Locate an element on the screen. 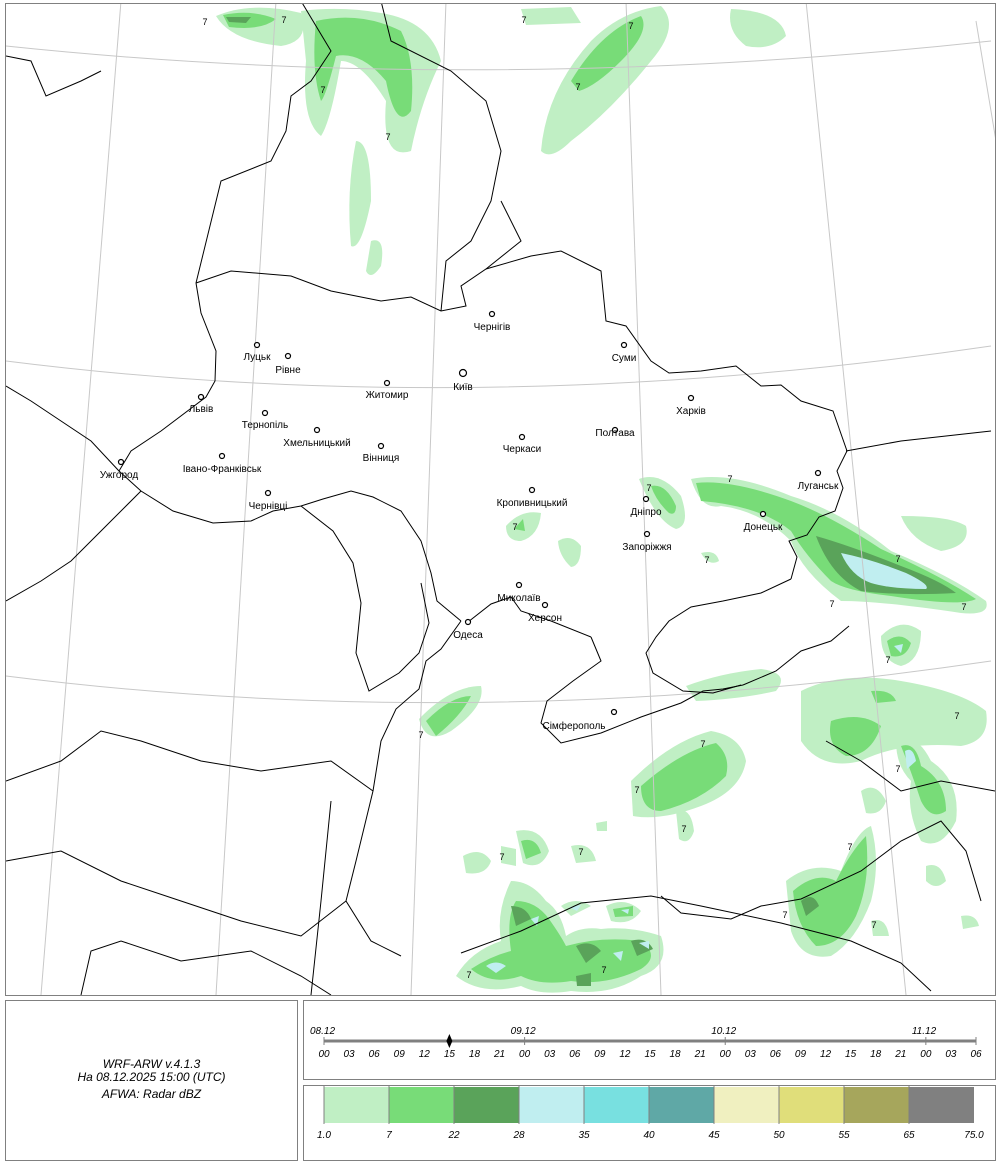  city-19: Донецьк is located at coordinates (763, 521).